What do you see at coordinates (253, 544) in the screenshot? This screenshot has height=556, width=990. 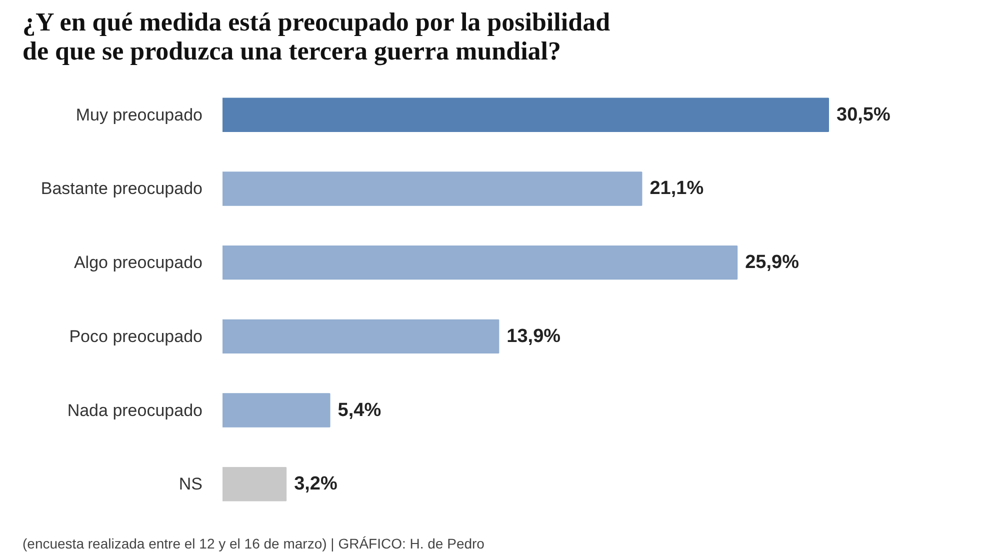 I see `text: (encuesta realizada entre el 12 y el 16 de marzo) | GRÁFICO: H. de Pedro` at bounding box center [253, 544].